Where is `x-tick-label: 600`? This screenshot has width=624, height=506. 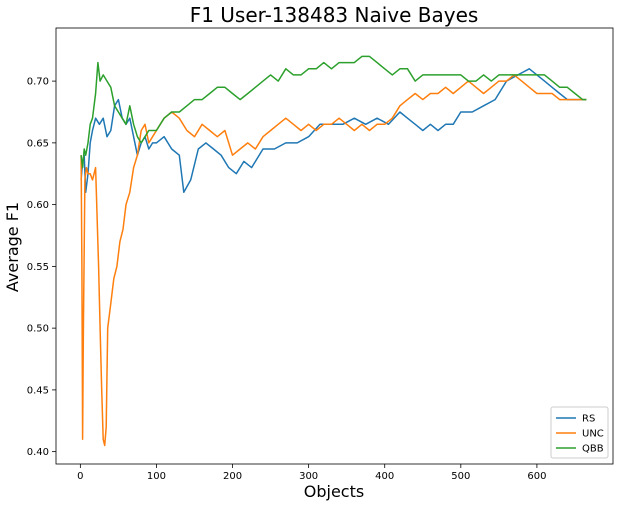
x-tick-label: 600 is located at coordinates (536, 476).